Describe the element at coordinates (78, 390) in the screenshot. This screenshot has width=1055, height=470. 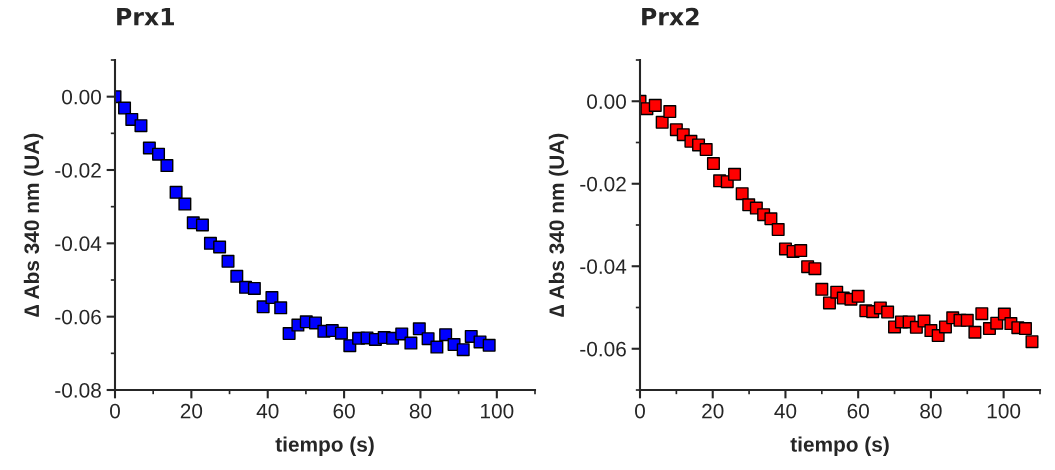
I see `y-tick-label: -0.08` at that location.